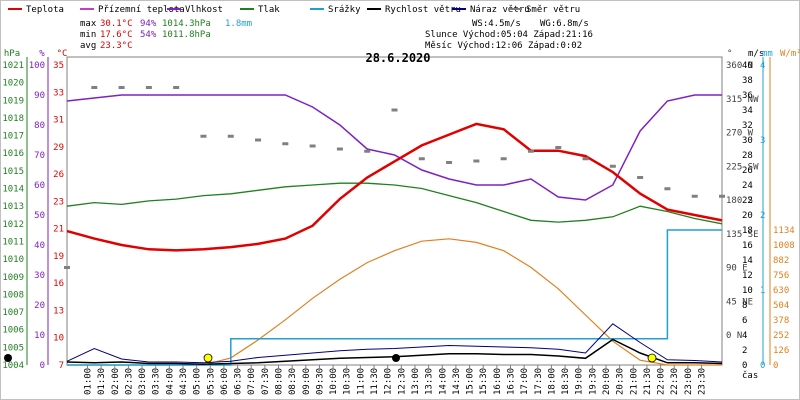 The height and width of the screenshot is (400, 800). I want to click on axis-dir-tick-2: 90 E, so click(737, 269).